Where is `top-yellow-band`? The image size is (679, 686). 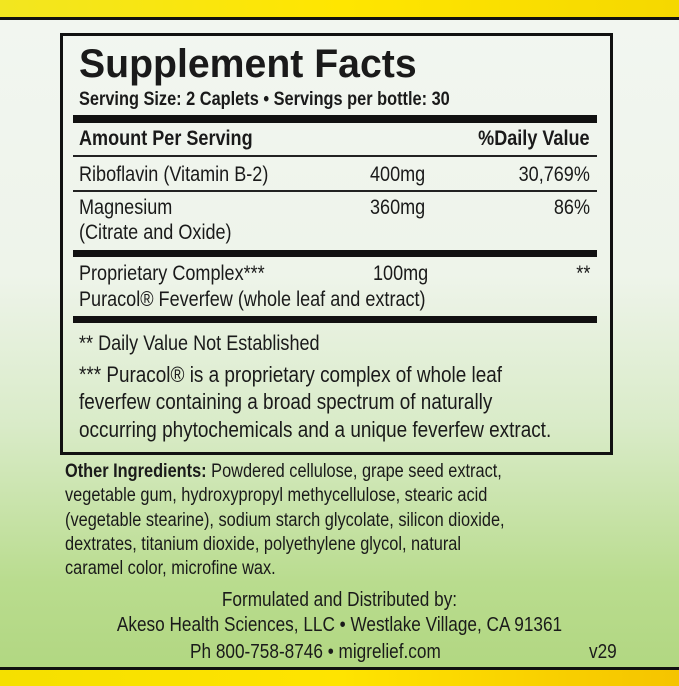 top-yellow-band is located at coordinates (339, 8).